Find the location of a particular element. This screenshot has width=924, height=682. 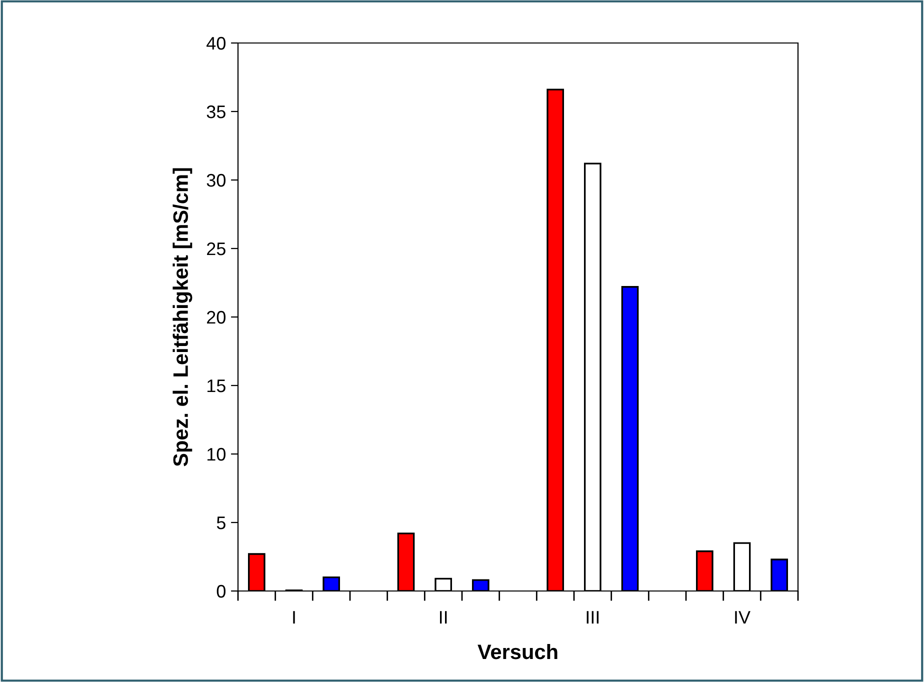

y-axis-title: Spez. el. Leitfähigkeit [mS/cm] is located at coordinates (182, 317).